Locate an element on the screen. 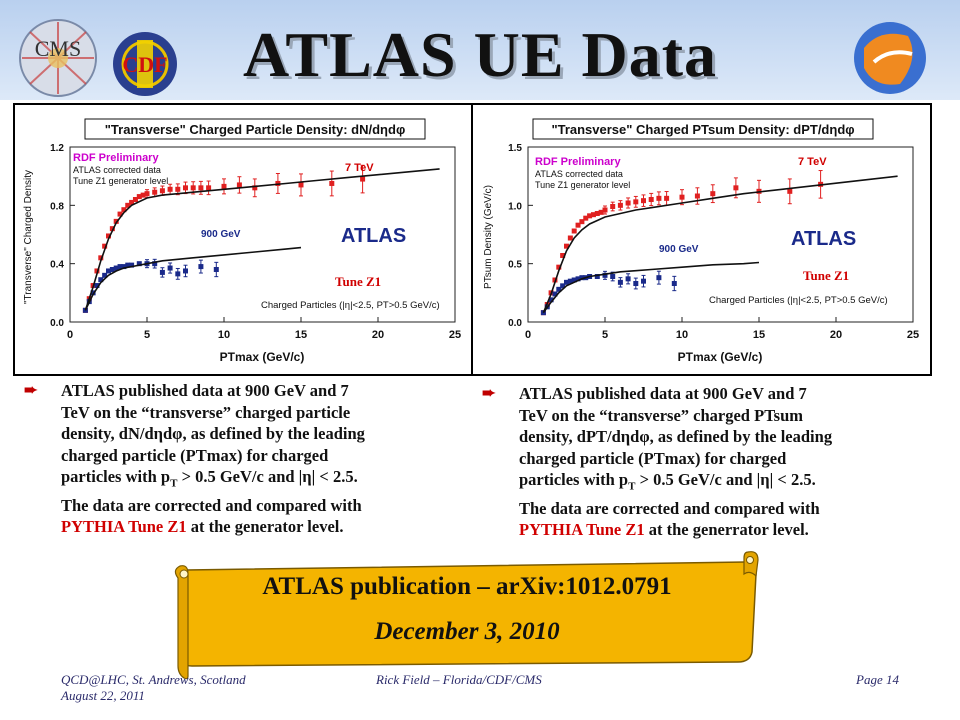  arrow-right-icon: ➨ is located at coordinates (489, 393).